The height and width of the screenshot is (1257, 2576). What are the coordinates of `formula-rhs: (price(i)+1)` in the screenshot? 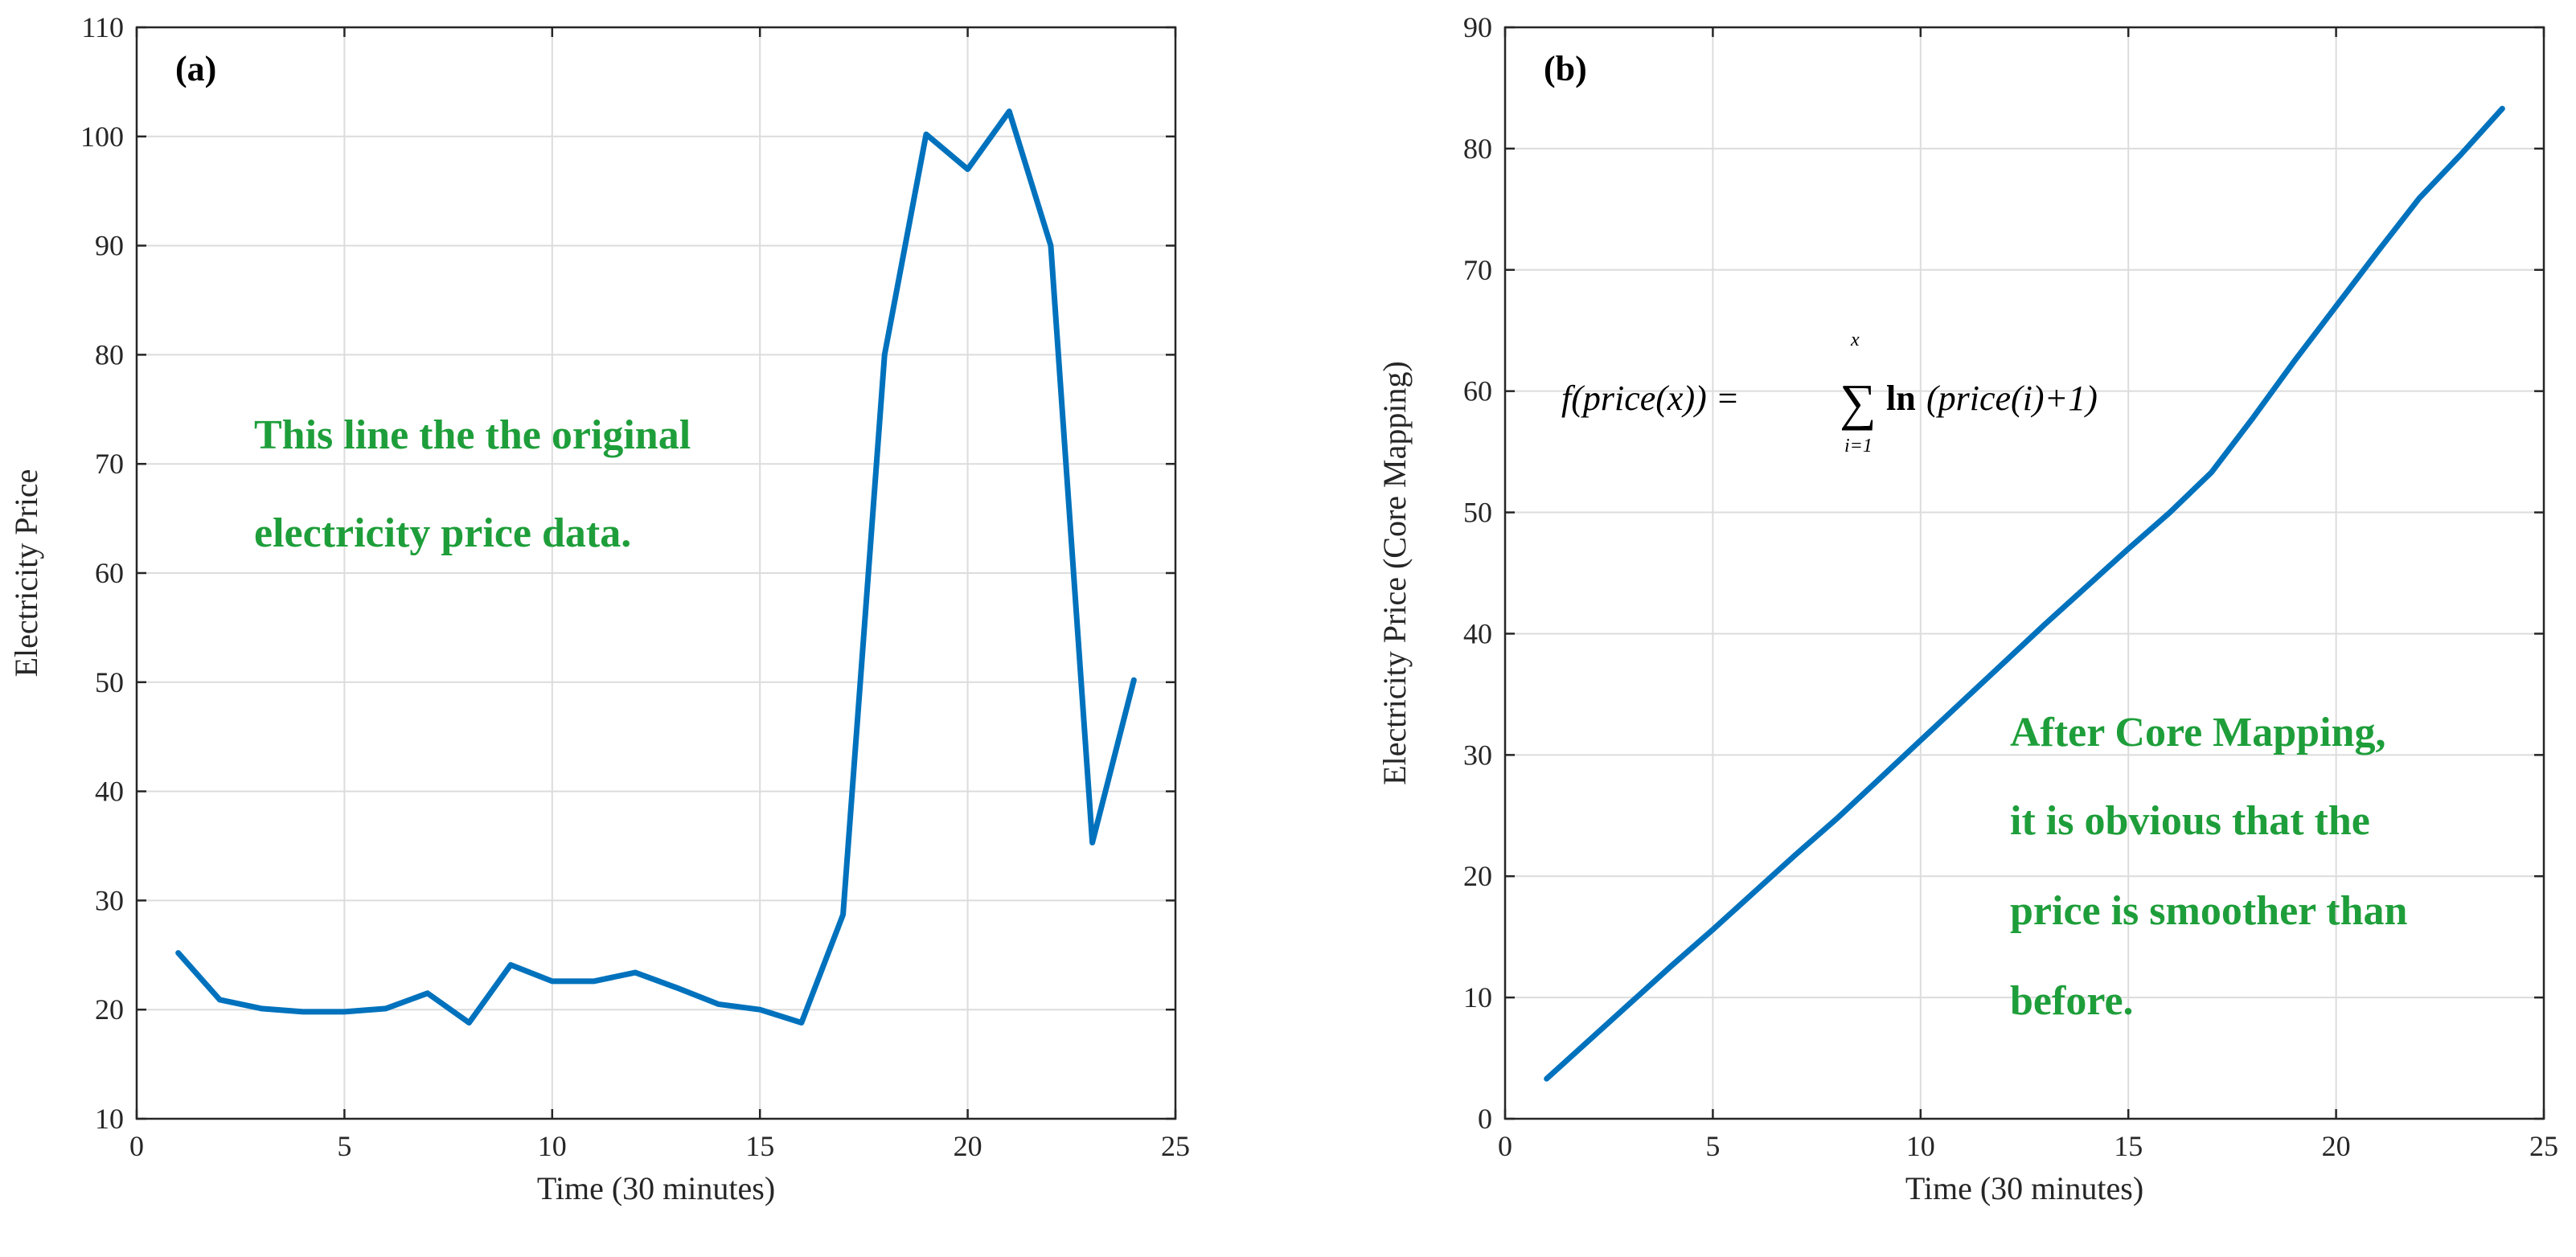 It's located at (2012, 398).